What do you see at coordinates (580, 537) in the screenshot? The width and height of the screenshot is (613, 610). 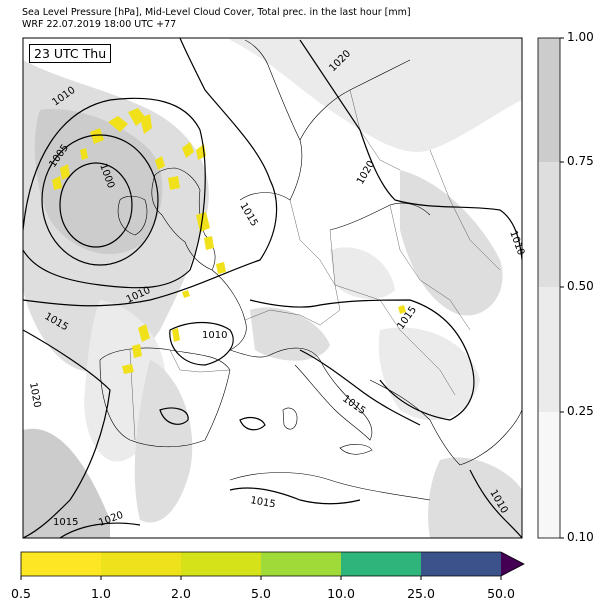 I see `cloud-tick-label: 0.10` at bounding box center [580, 537].